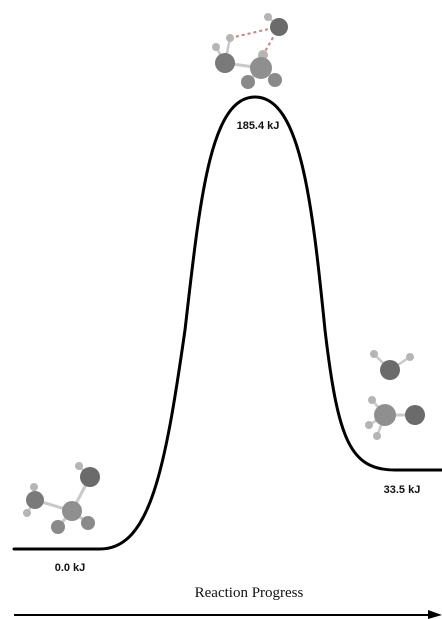 The height and width of the screenshot is (619, 442). I want to click on x-axis-label: Reaction Progress, so click(249, 593).